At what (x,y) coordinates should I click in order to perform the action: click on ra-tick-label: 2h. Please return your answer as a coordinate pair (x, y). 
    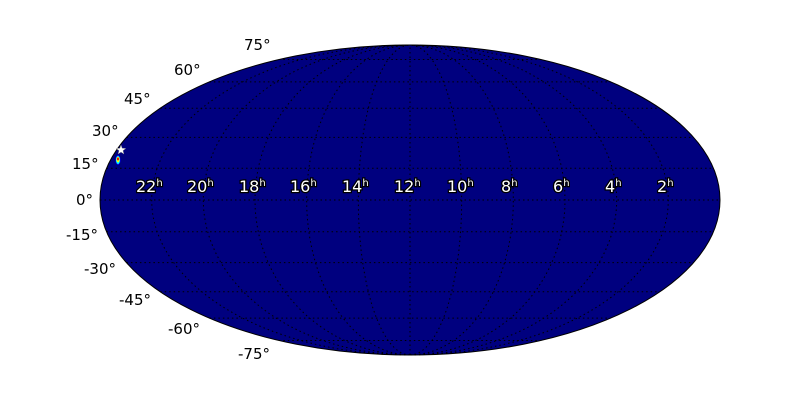
    Looking at the image, I should click on (665, 186).